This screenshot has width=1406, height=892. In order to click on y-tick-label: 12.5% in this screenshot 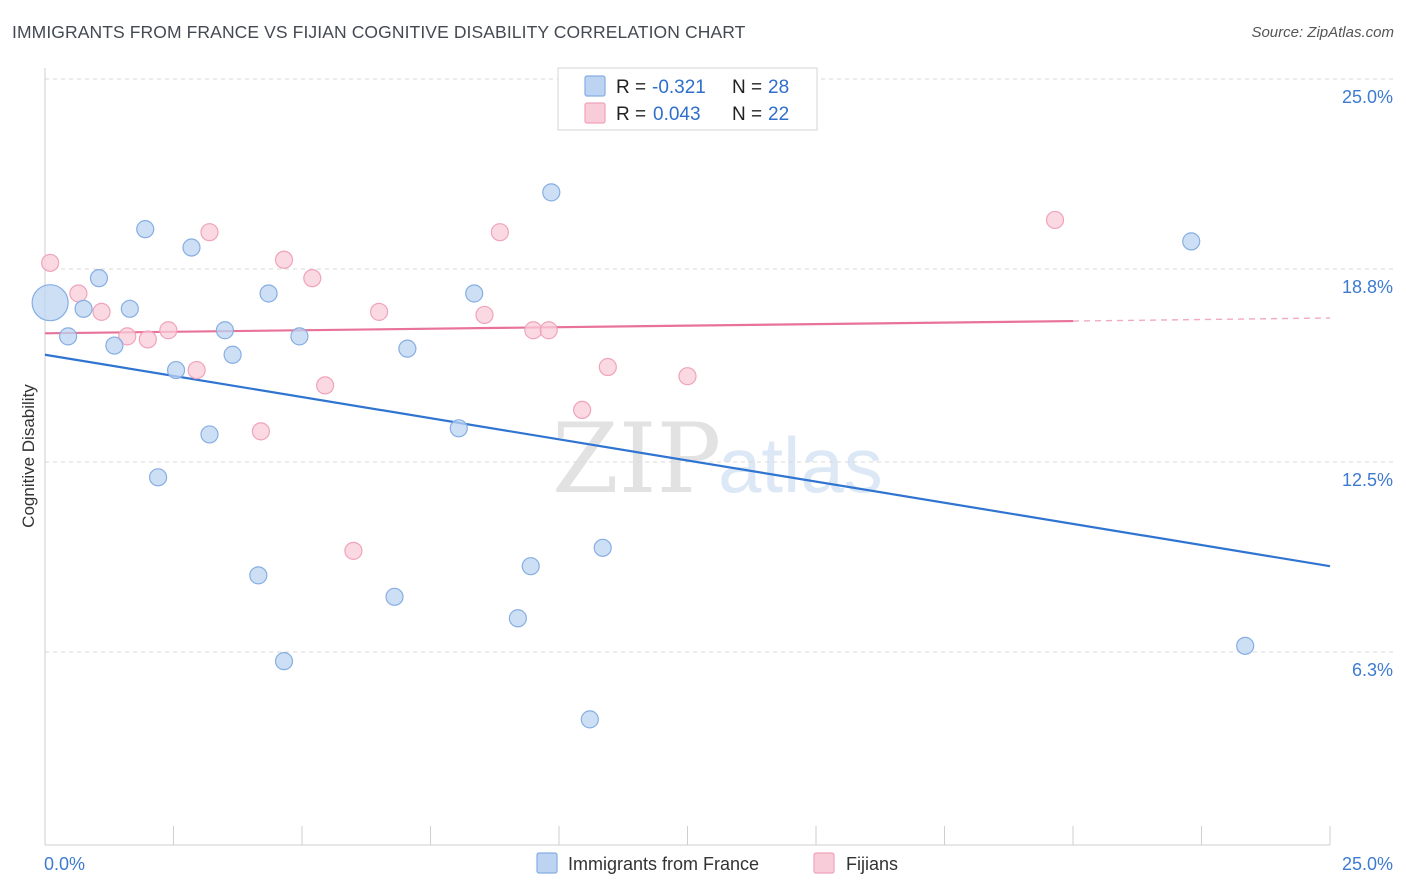, I will do `click(1367, 480)`.